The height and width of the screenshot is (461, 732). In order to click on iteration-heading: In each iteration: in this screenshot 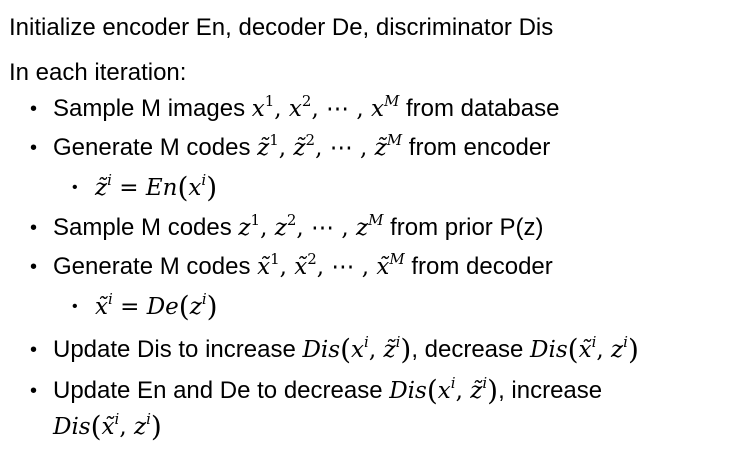, I will do `click(98, 72)`.